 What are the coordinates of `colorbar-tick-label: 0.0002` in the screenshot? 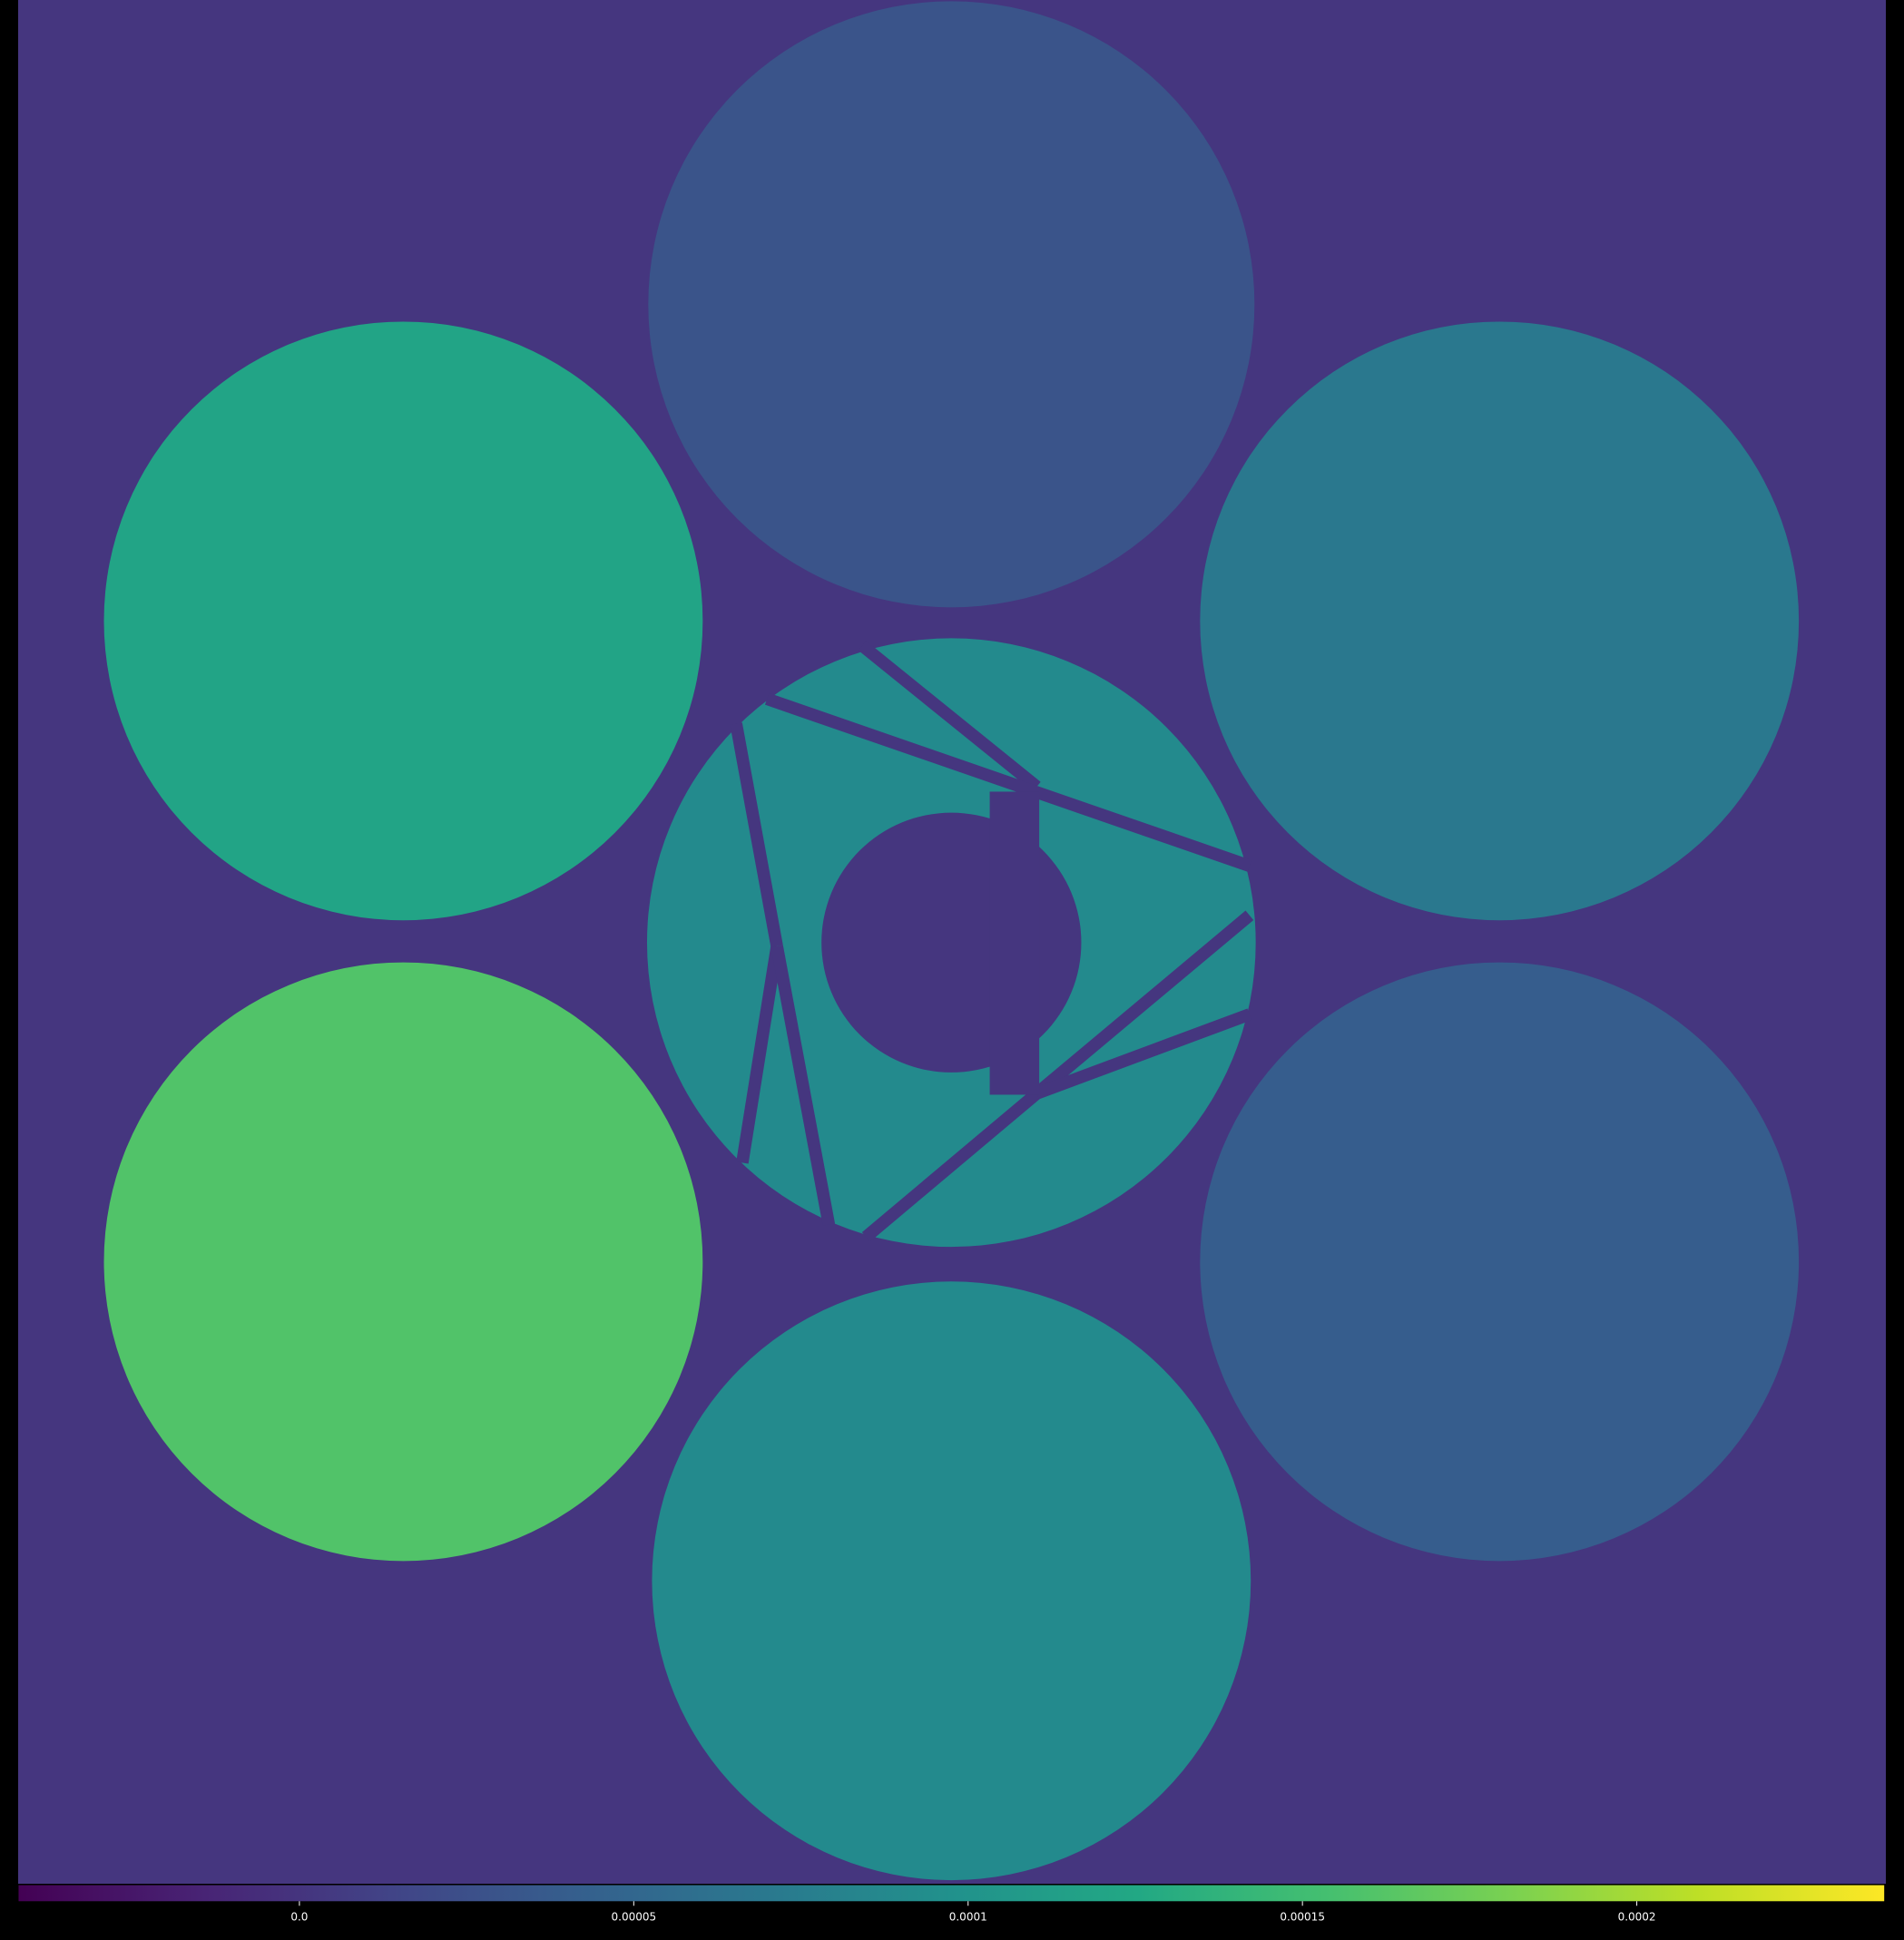 It's located at (1637, 1917).